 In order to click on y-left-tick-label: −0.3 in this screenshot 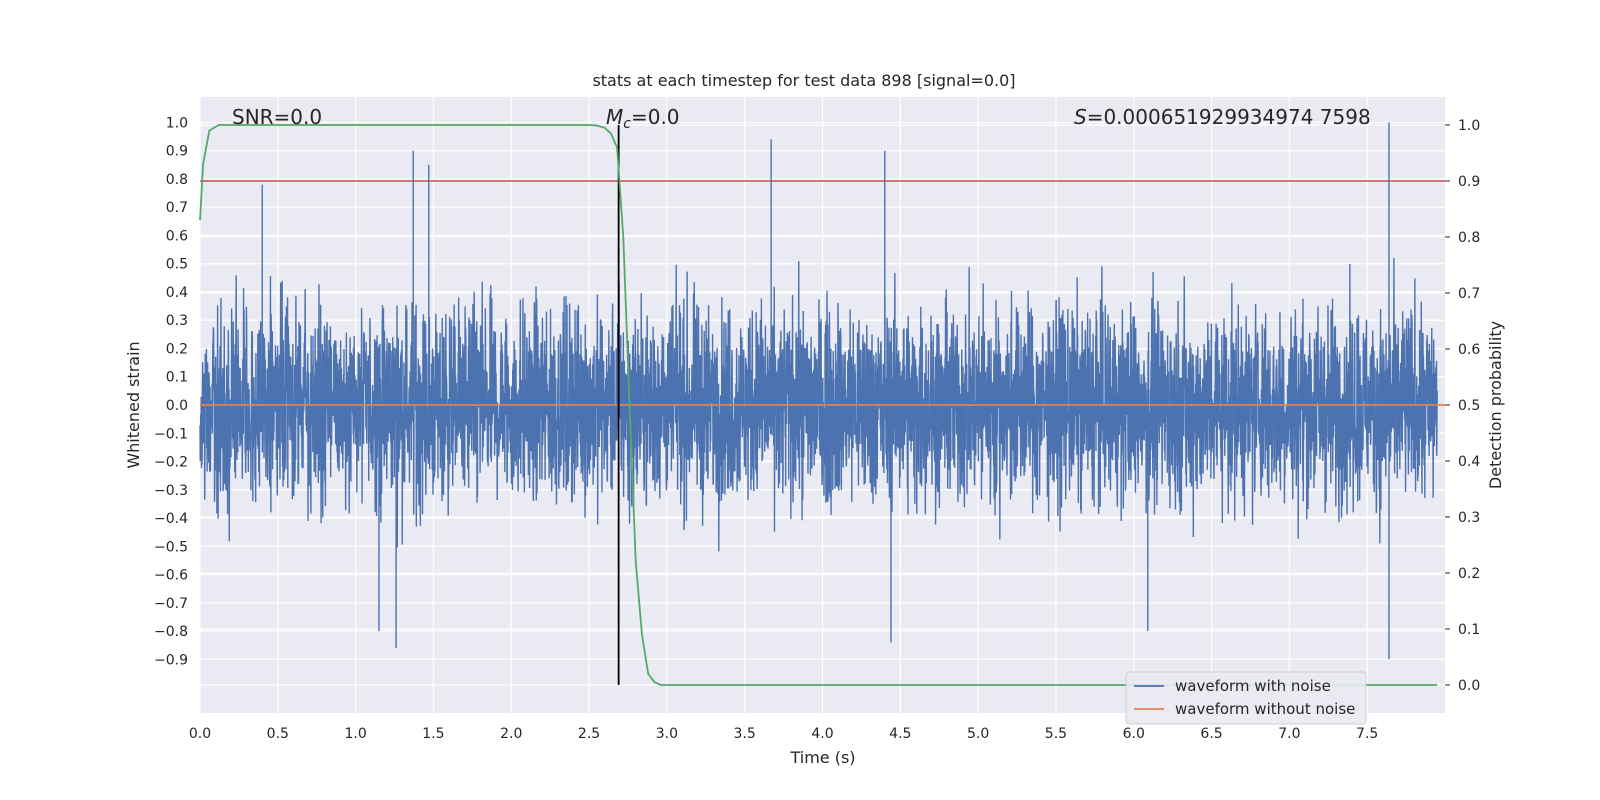, I will do `click(171, 491)`.